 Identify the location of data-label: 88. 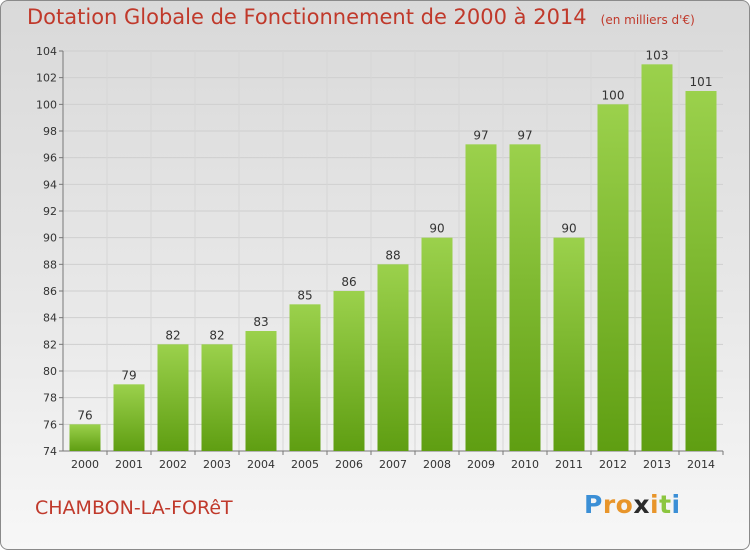
(392, 255).